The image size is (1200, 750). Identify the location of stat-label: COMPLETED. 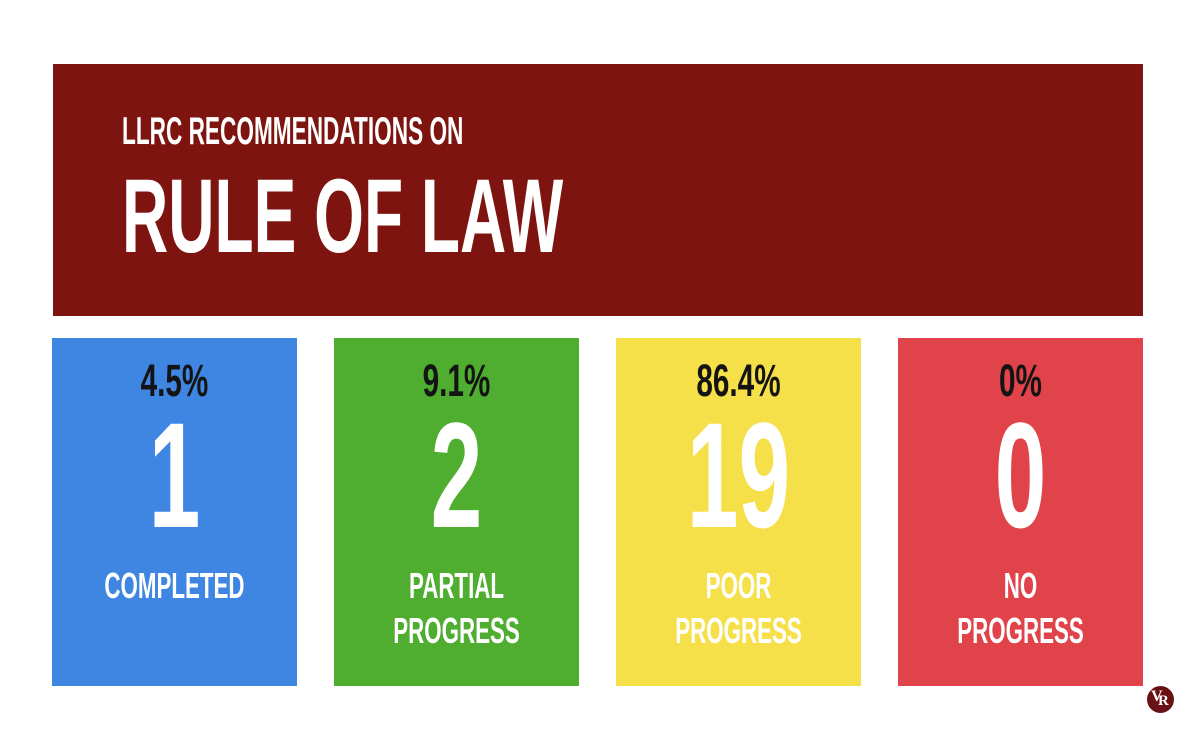
(174, 585).